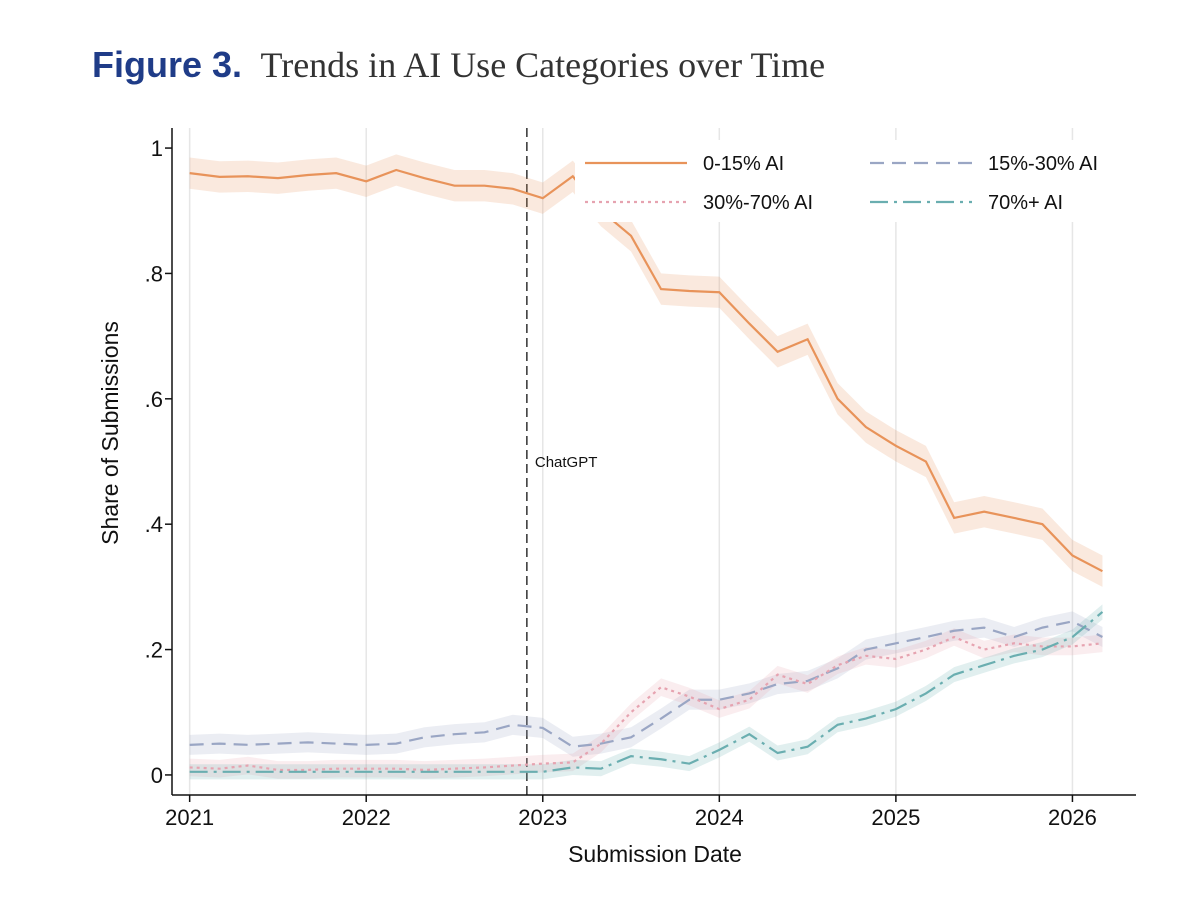  What do you see at coordinates (189, 817) in the screenshot?
I see `x-tick-label: 2021` at bounding box center [189, 817].